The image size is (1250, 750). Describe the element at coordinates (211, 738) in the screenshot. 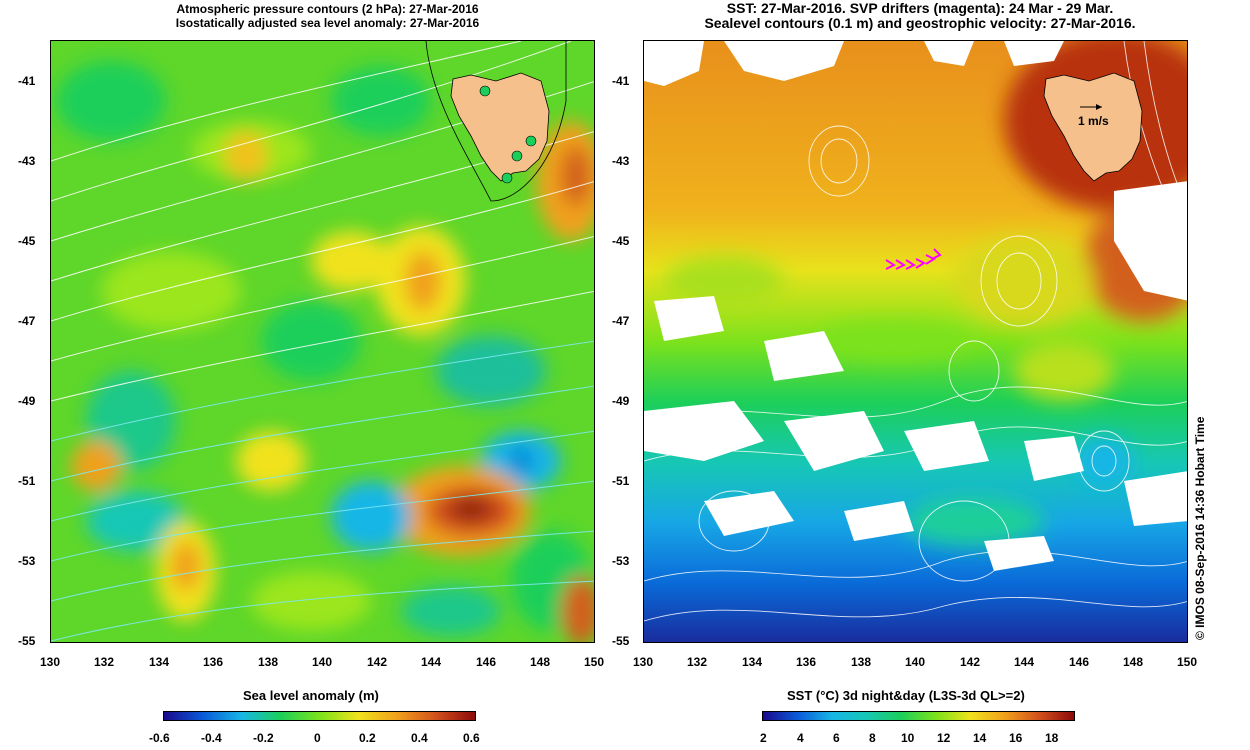

I see `left-cbar-tick: -0.4` at that location.